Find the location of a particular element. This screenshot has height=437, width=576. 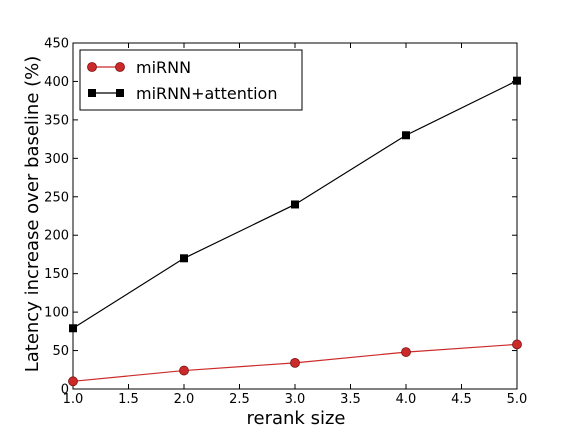

legend-box is located at coordinates (191, 80).